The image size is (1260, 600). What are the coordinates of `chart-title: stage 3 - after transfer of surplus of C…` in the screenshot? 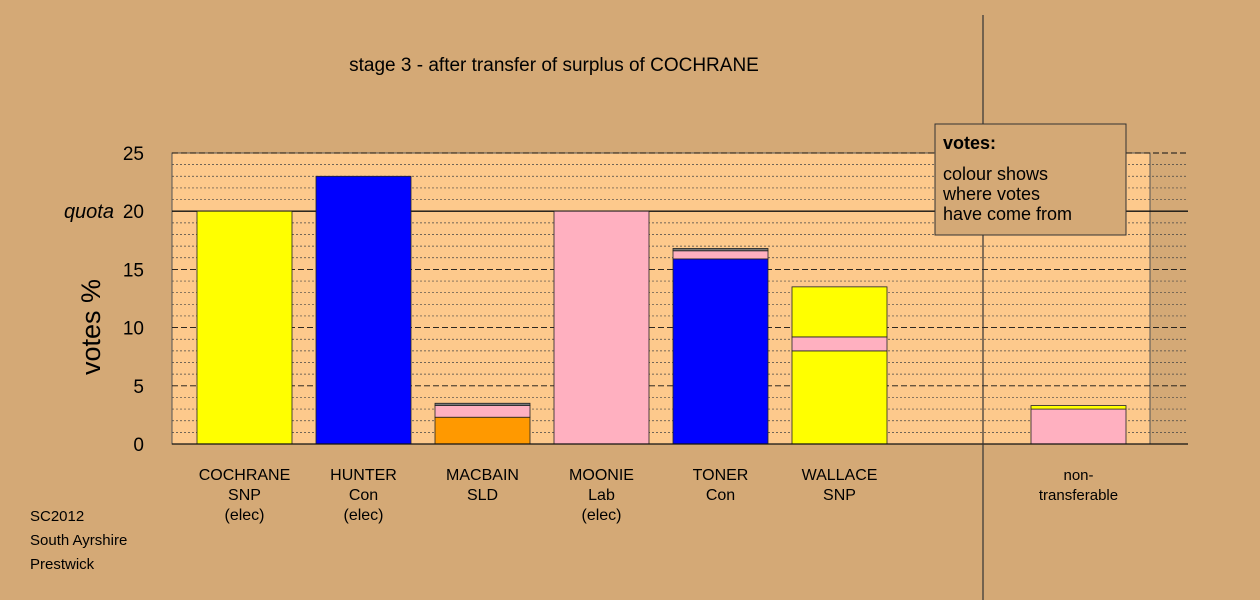 It's located at (554, 65).